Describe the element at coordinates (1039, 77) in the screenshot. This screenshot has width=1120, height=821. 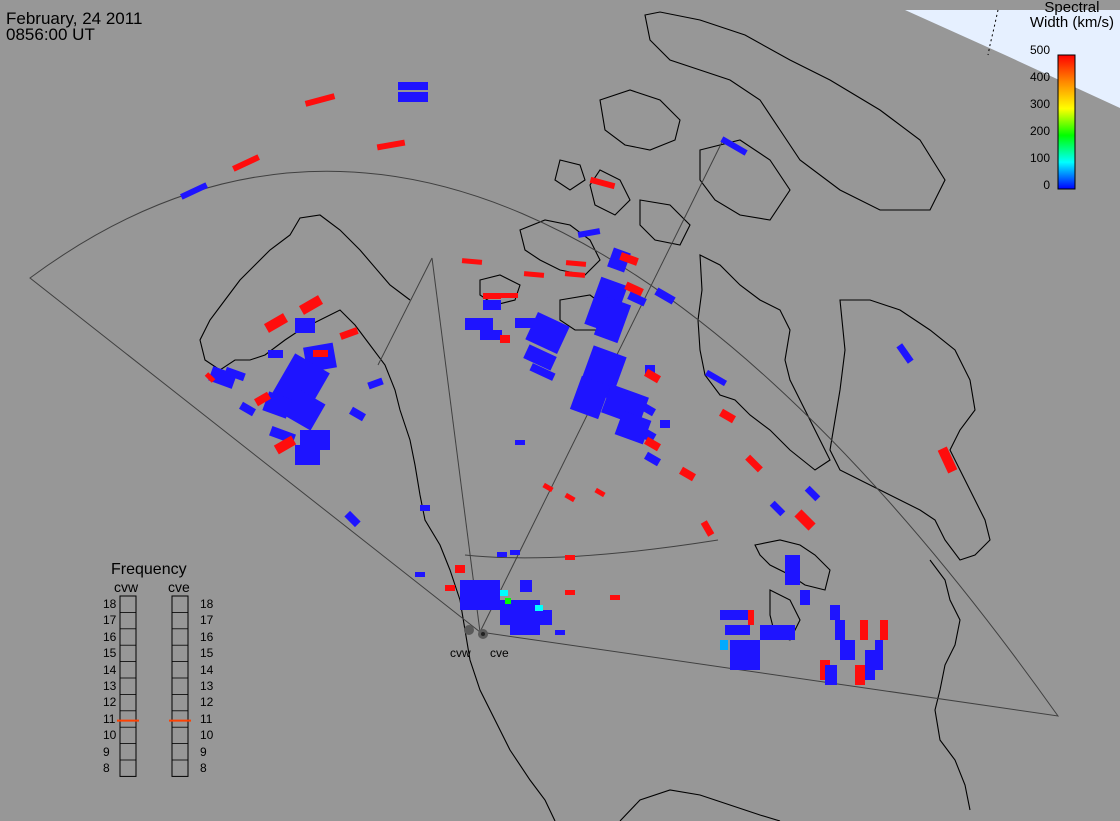
I see `colorbar-tick: 400` at that location.